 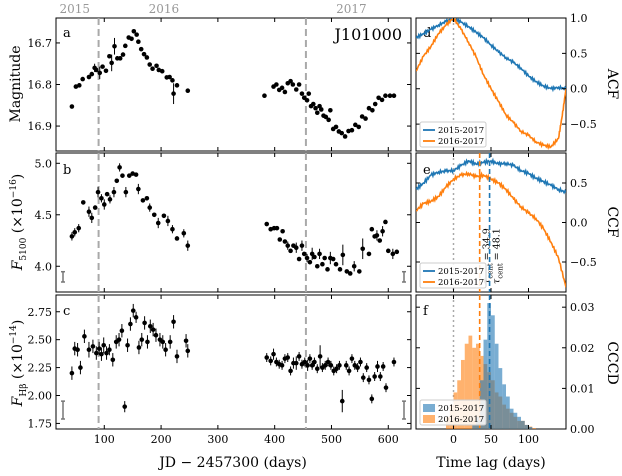 I want to click on panel-f-letter: f, so click(x=426, y=311).